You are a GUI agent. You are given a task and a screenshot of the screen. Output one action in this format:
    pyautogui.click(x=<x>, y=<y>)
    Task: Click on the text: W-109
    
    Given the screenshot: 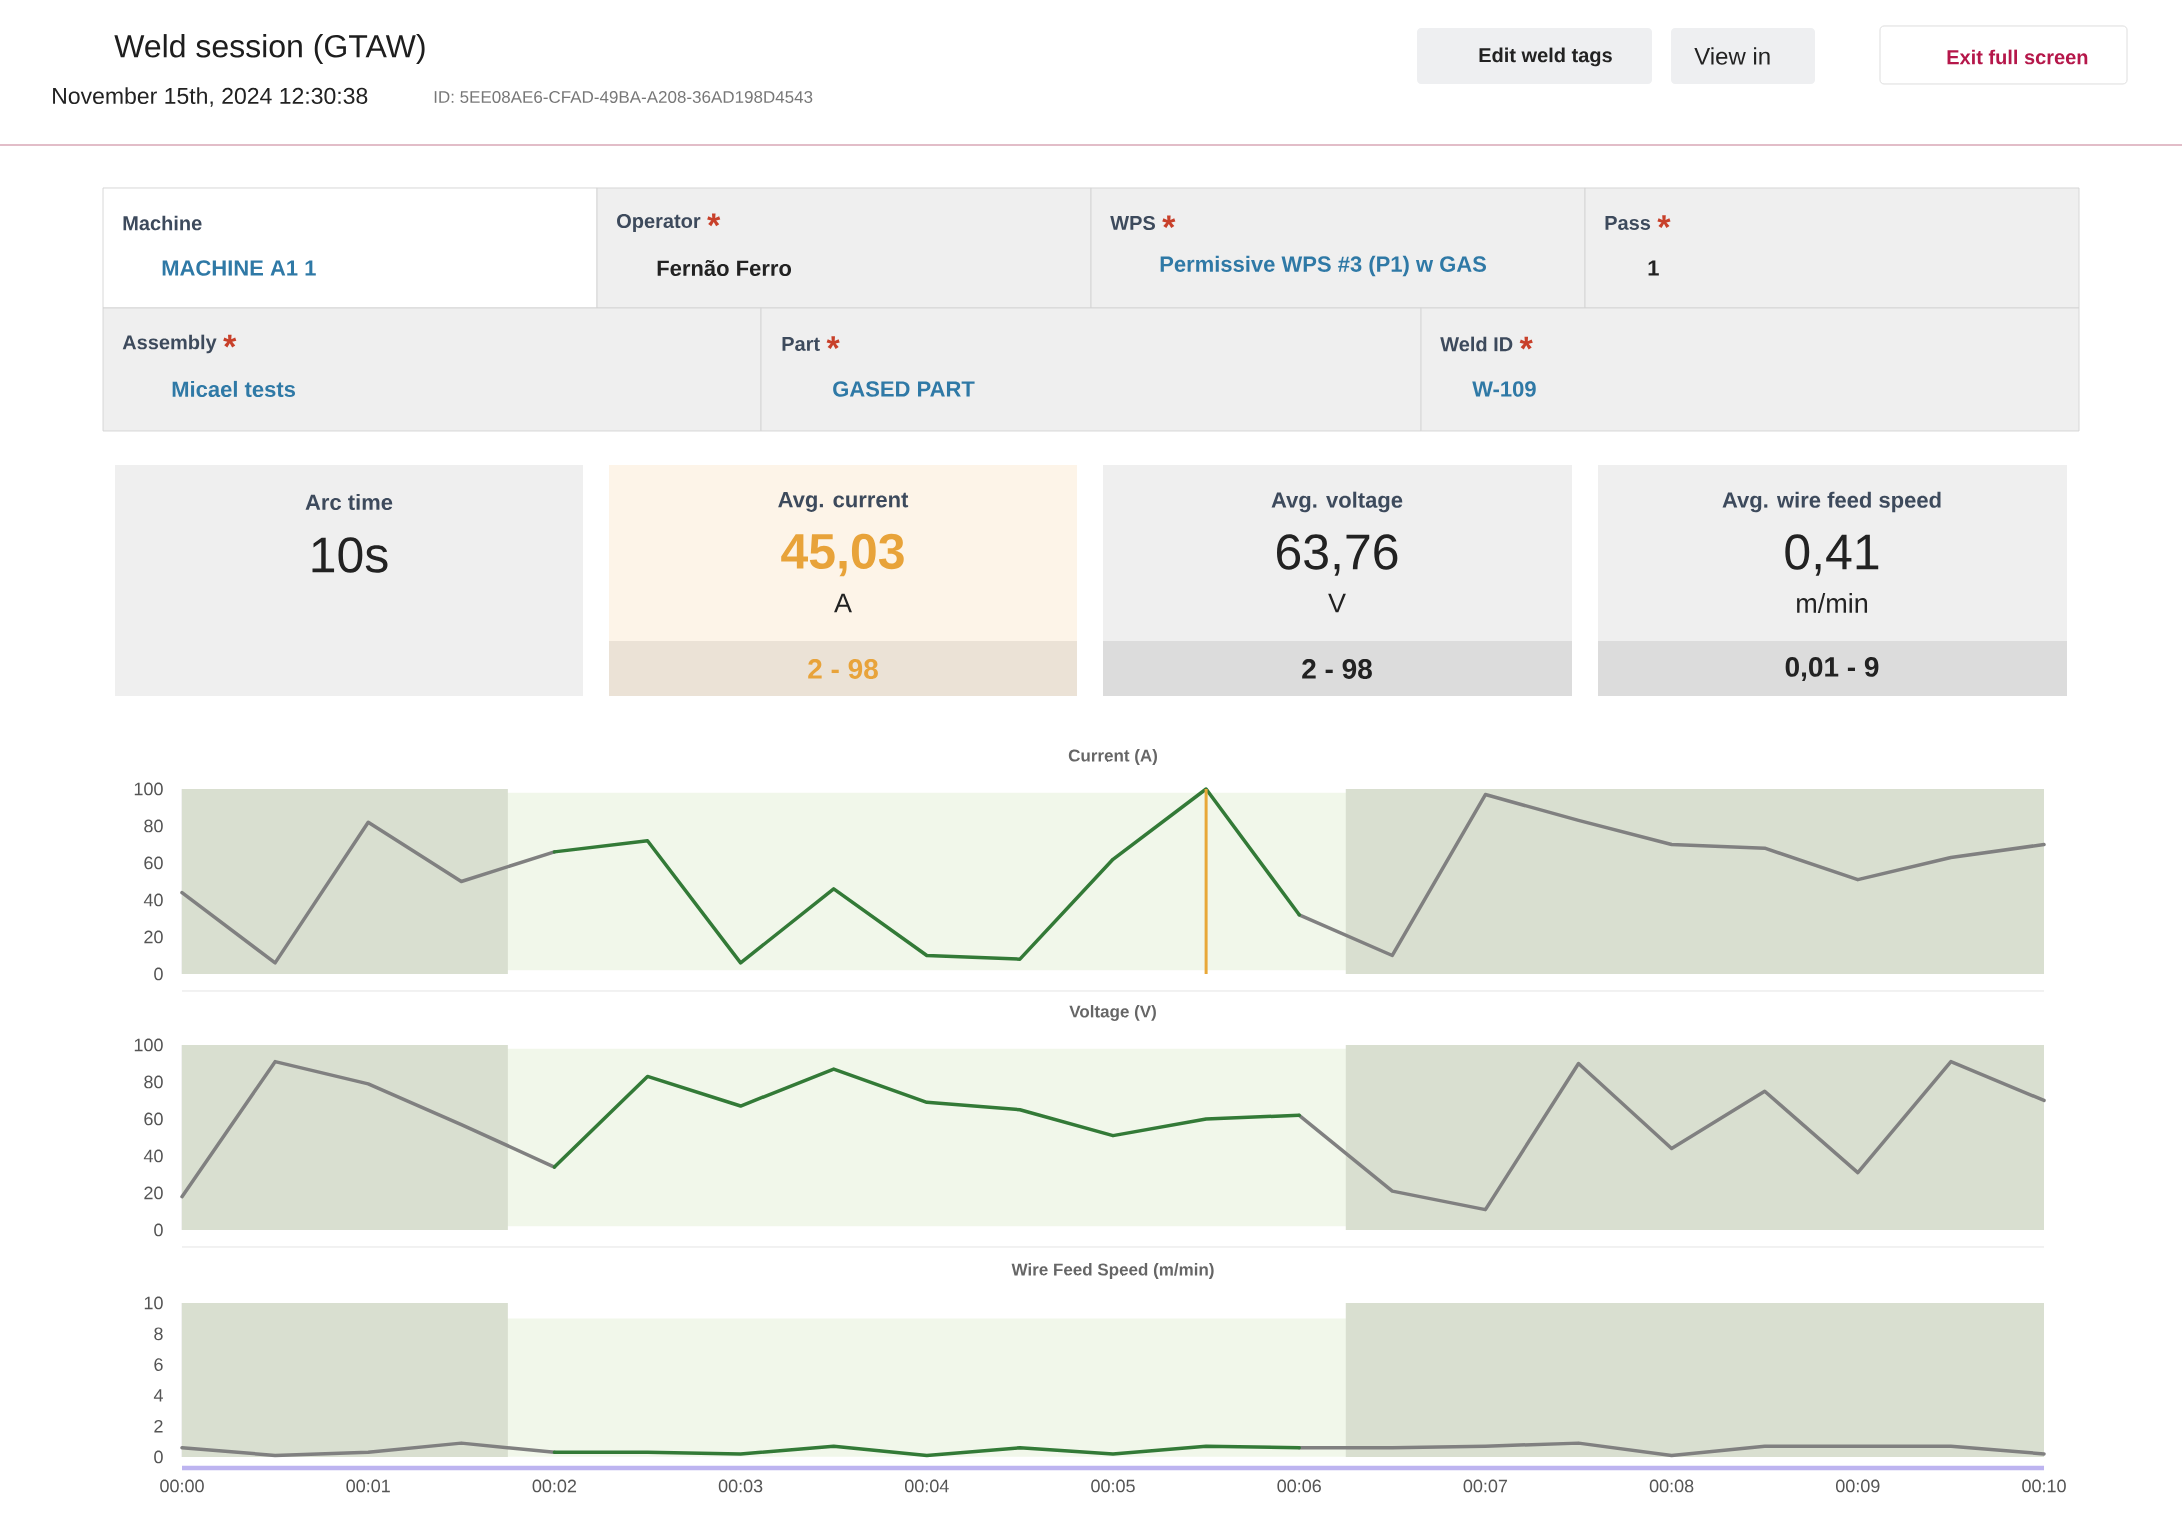 What is the action you would take?
    pyautogui.click(x=1504, y=389)
    